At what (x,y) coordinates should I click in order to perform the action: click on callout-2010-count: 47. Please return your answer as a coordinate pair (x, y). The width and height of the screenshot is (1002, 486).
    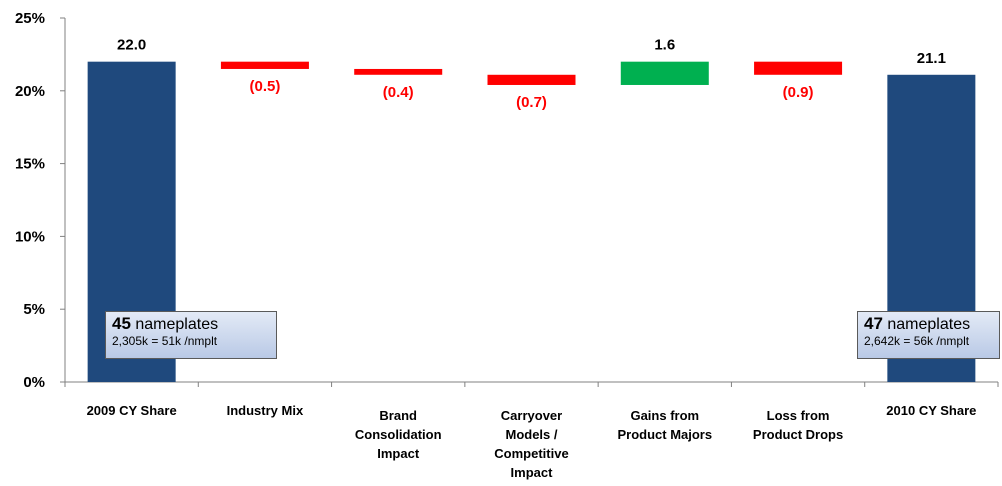
    Looking at the image, I should click on (873, 323).